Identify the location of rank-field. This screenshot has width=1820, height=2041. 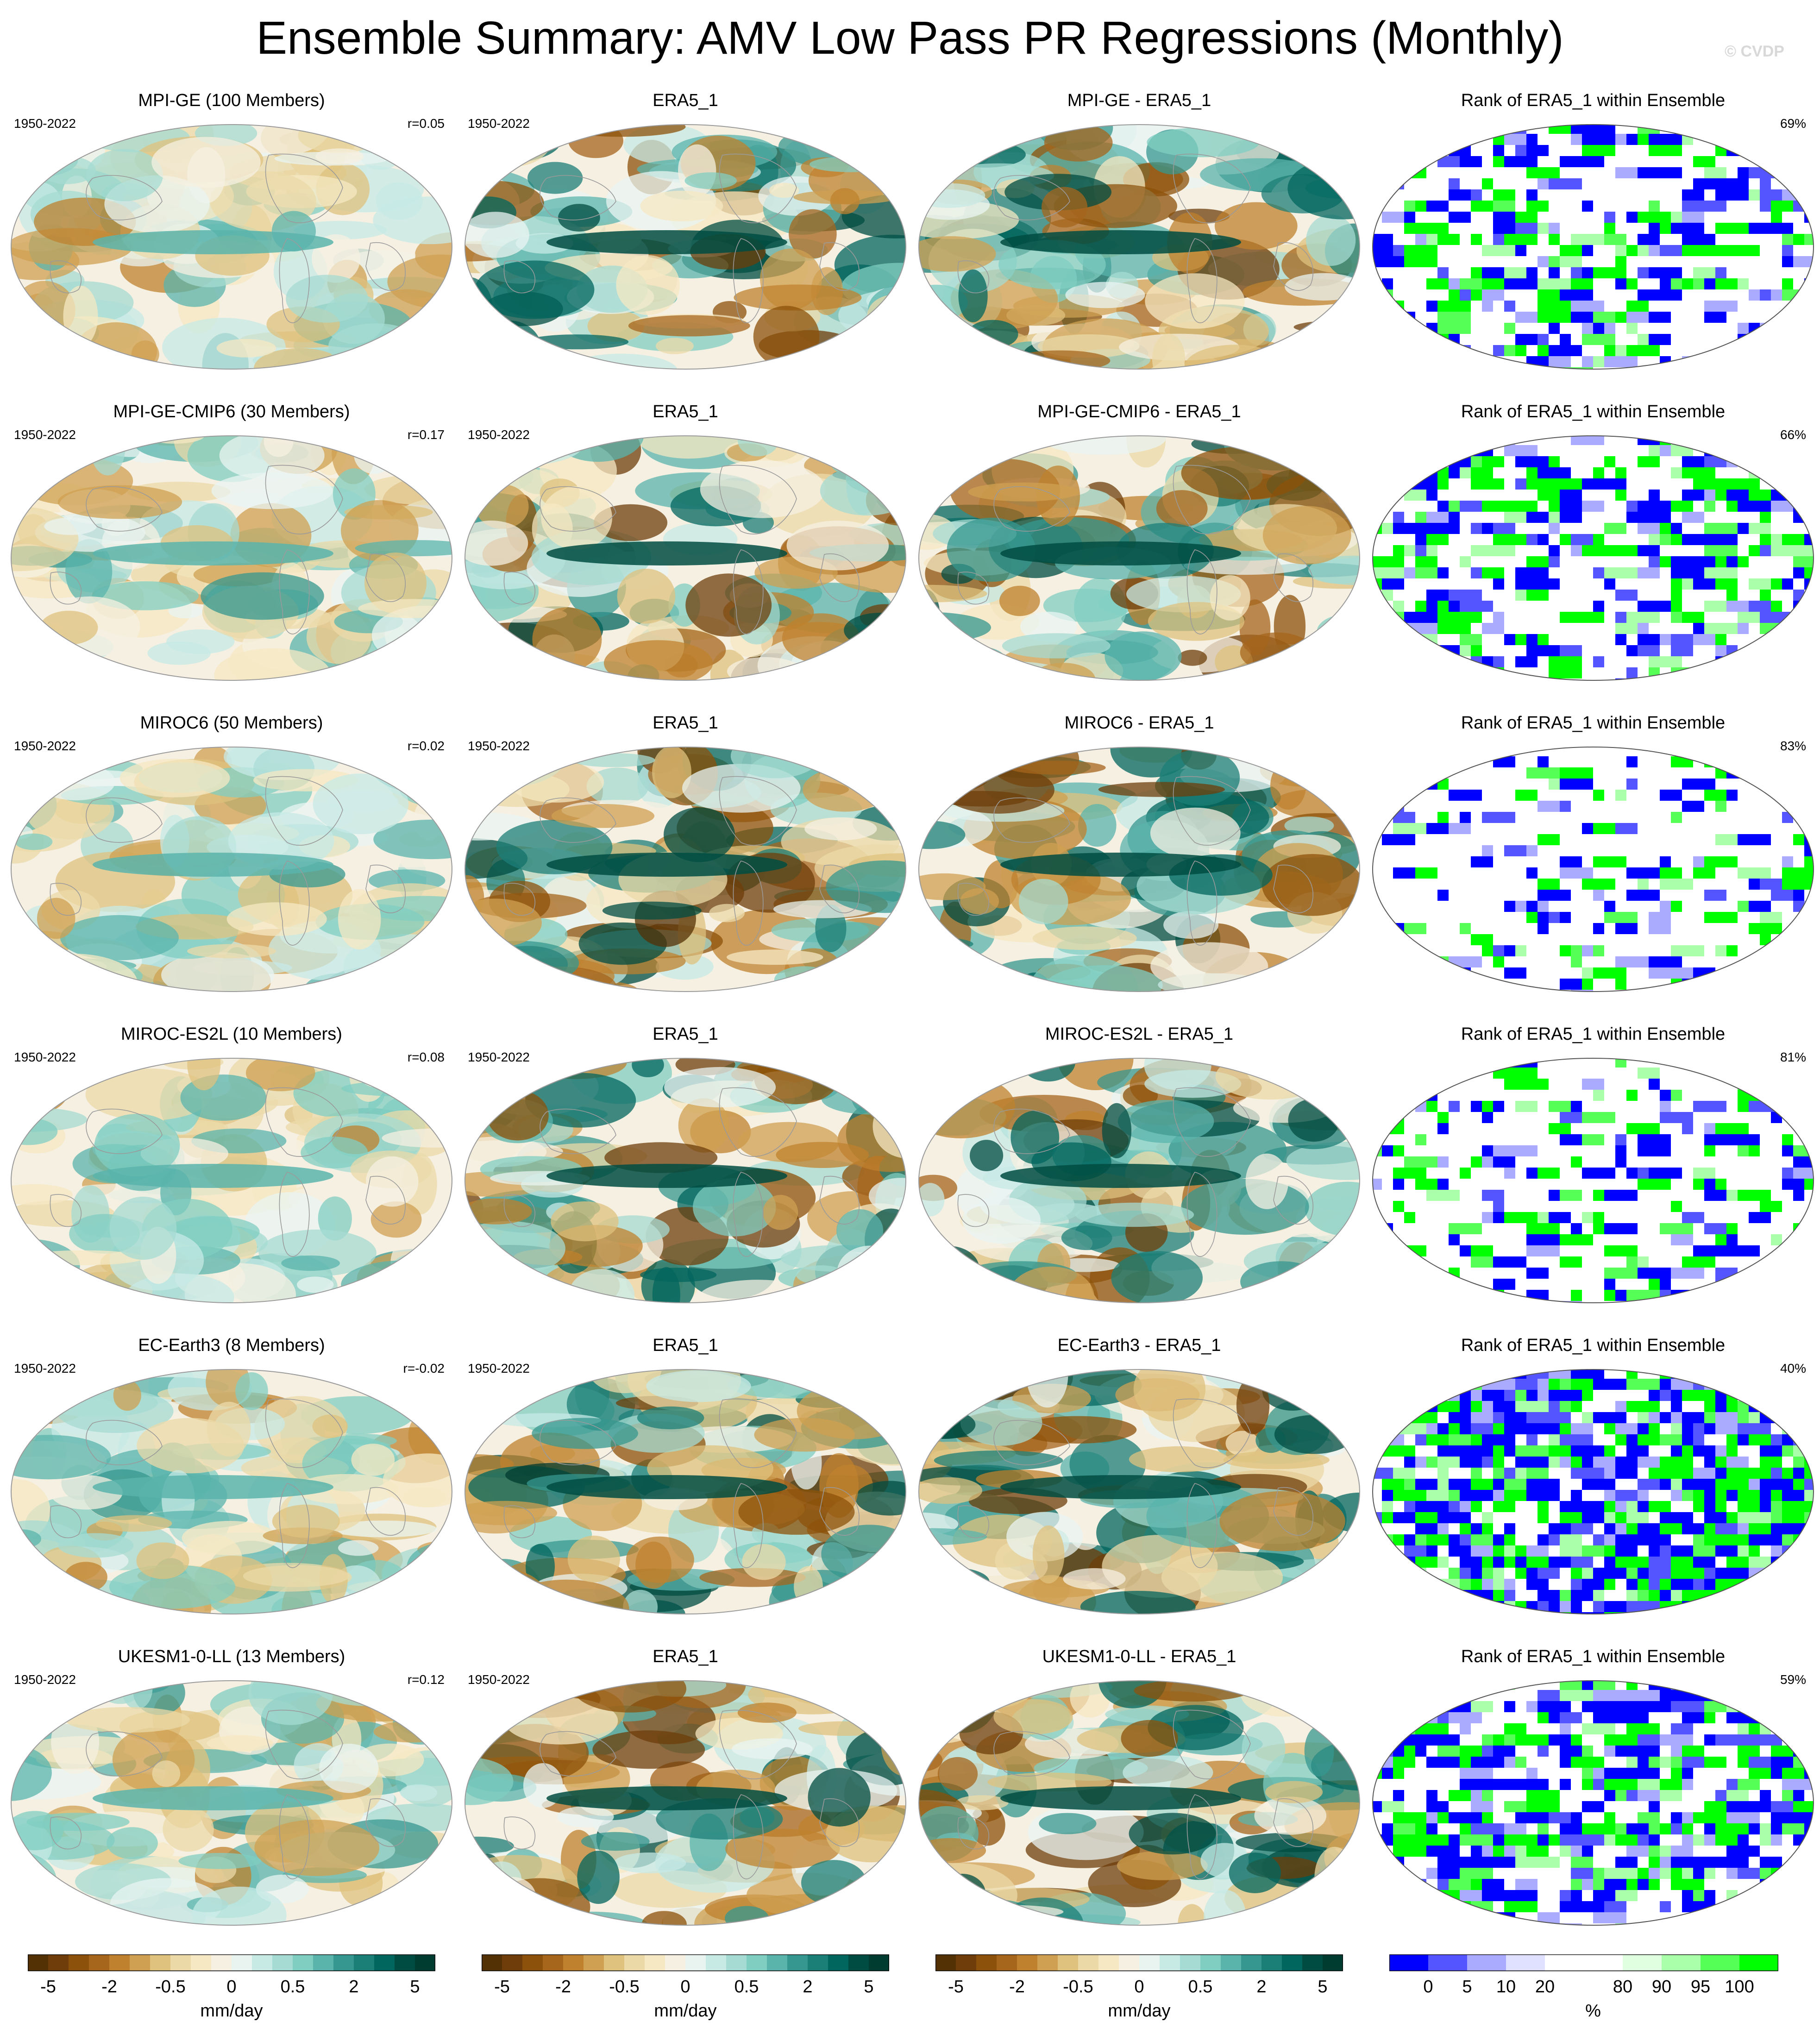
(1593, 1180).